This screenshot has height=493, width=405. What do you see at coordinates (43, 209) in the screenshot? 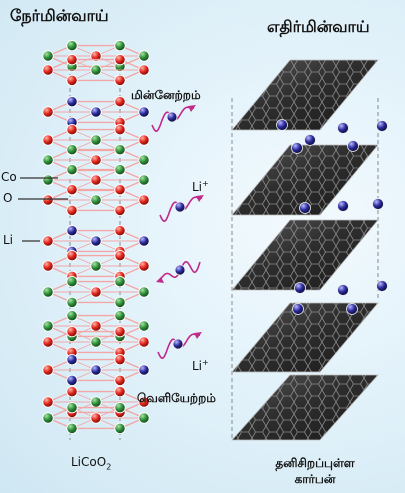
I see `legend-pointers` at bounding box center [43, 209].